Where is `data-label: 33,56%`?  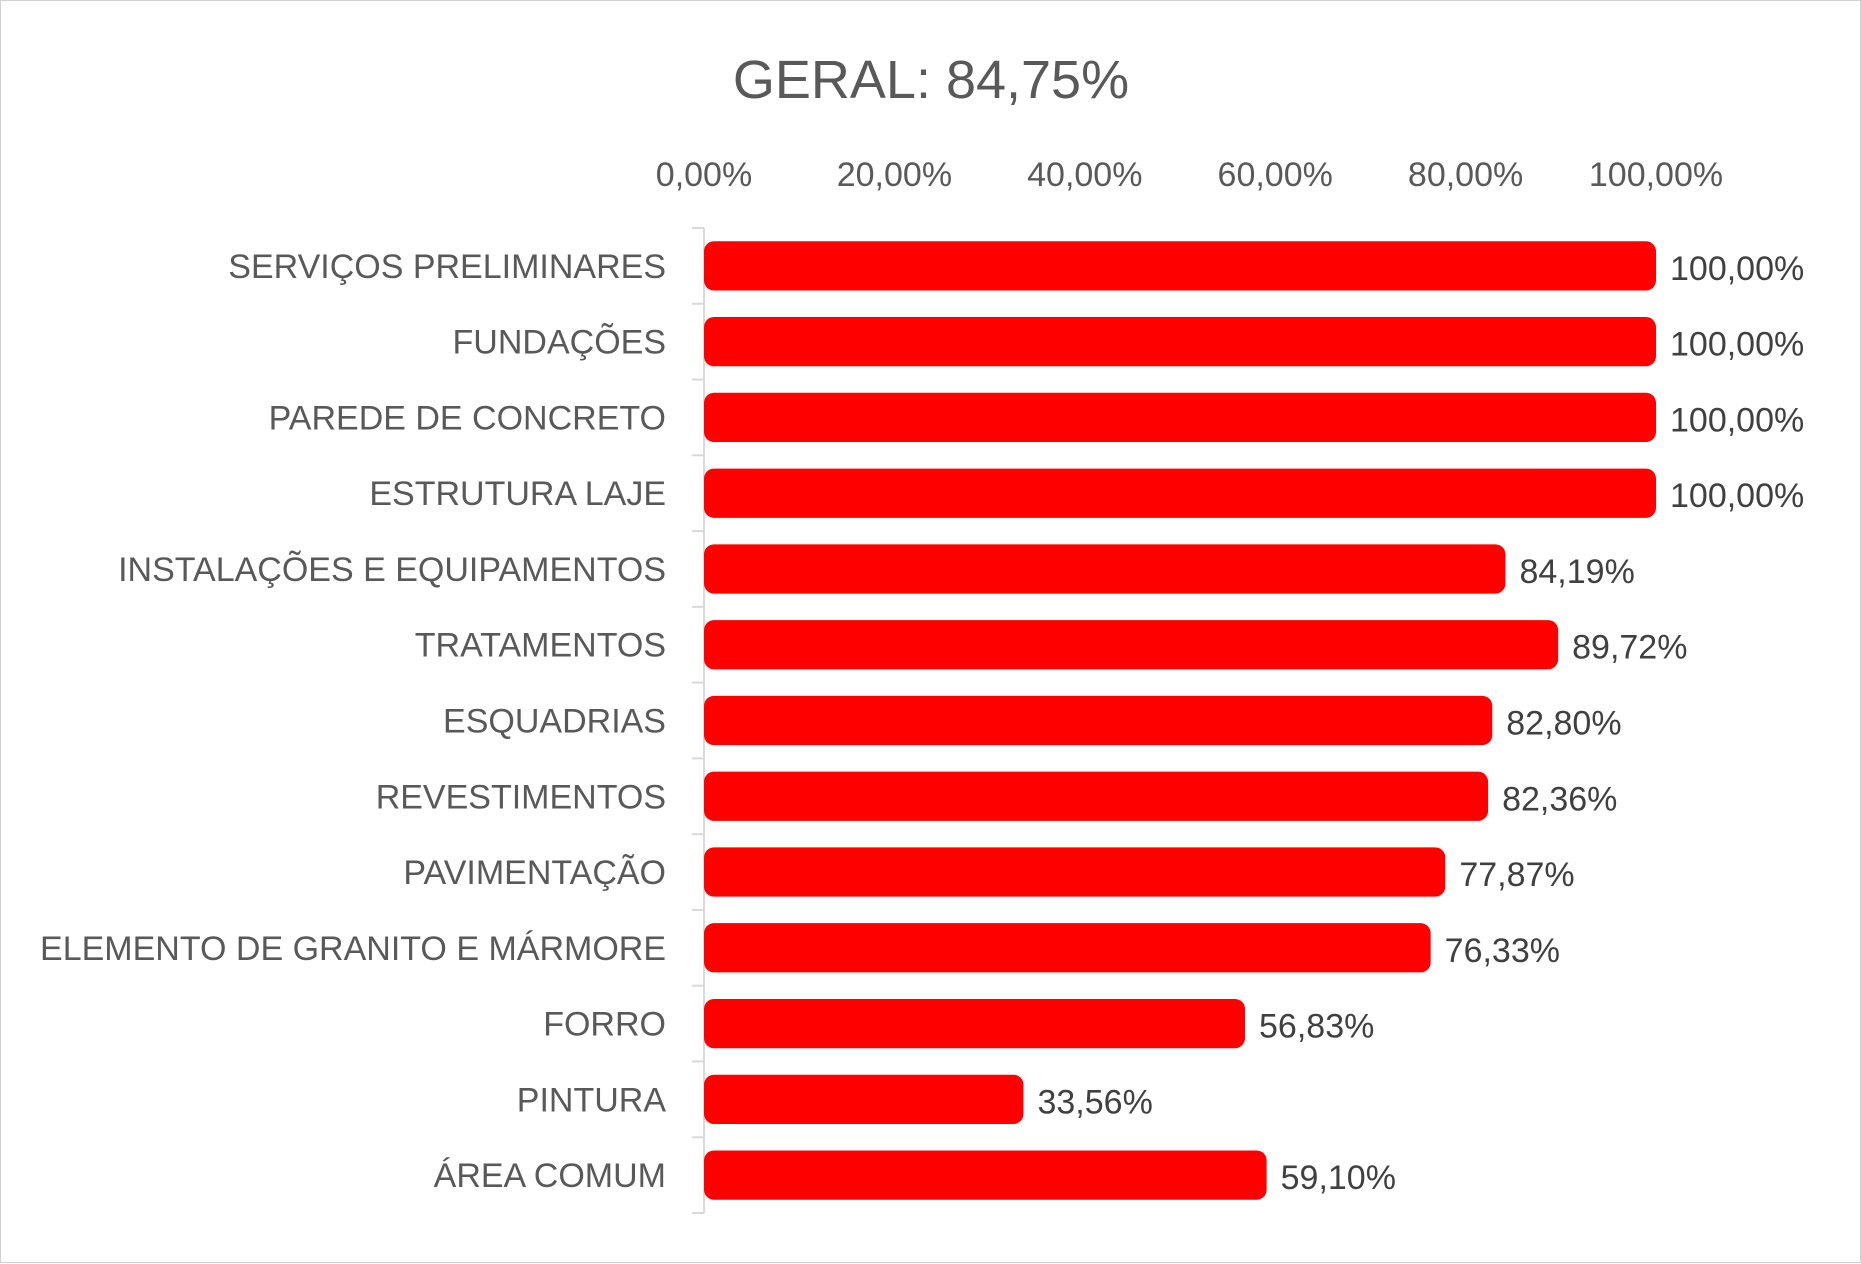
data-label: 33,56% is located at coordinates (1094, 1102).